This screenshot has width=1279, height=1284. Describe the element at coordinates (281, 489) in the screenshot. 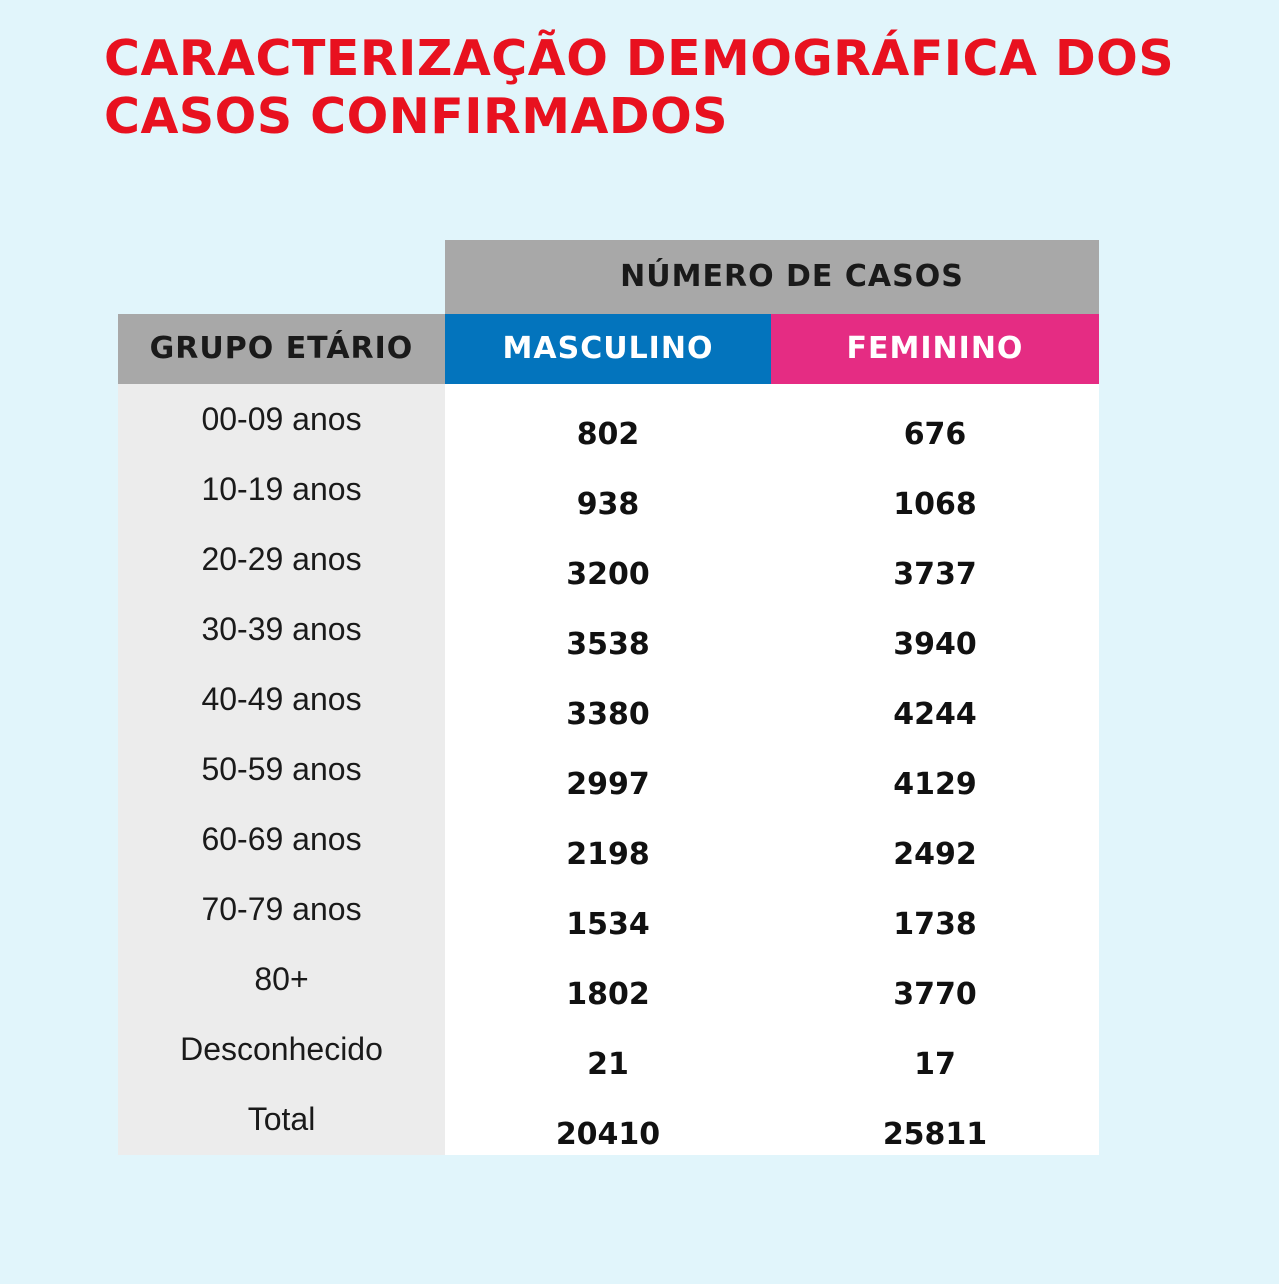

I see `age-group-label: 10-19 anos` at that location.